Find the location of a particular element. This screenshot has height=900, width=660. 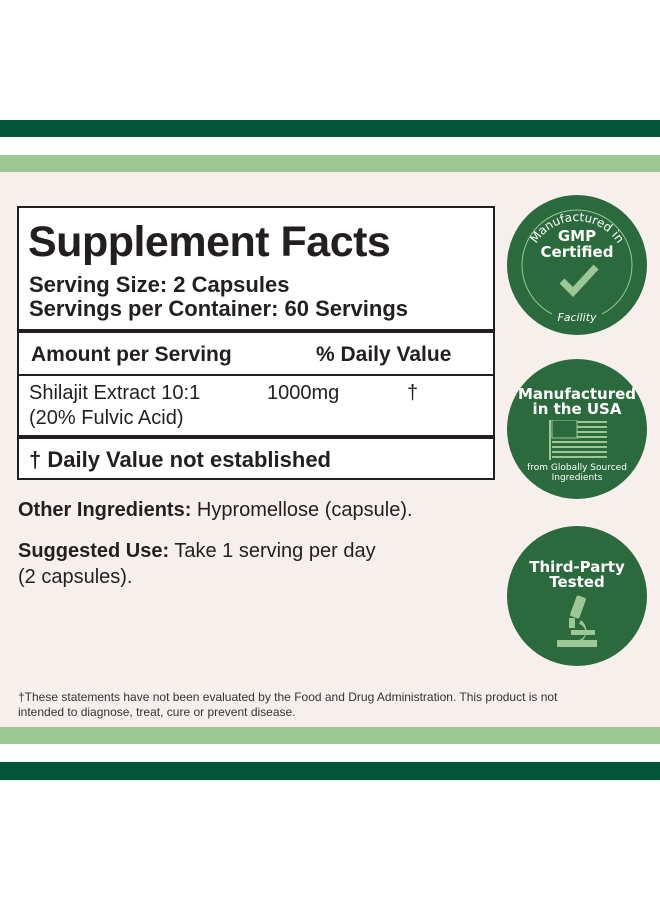

bottom-light-stripe is located at coordinates (330, 735).